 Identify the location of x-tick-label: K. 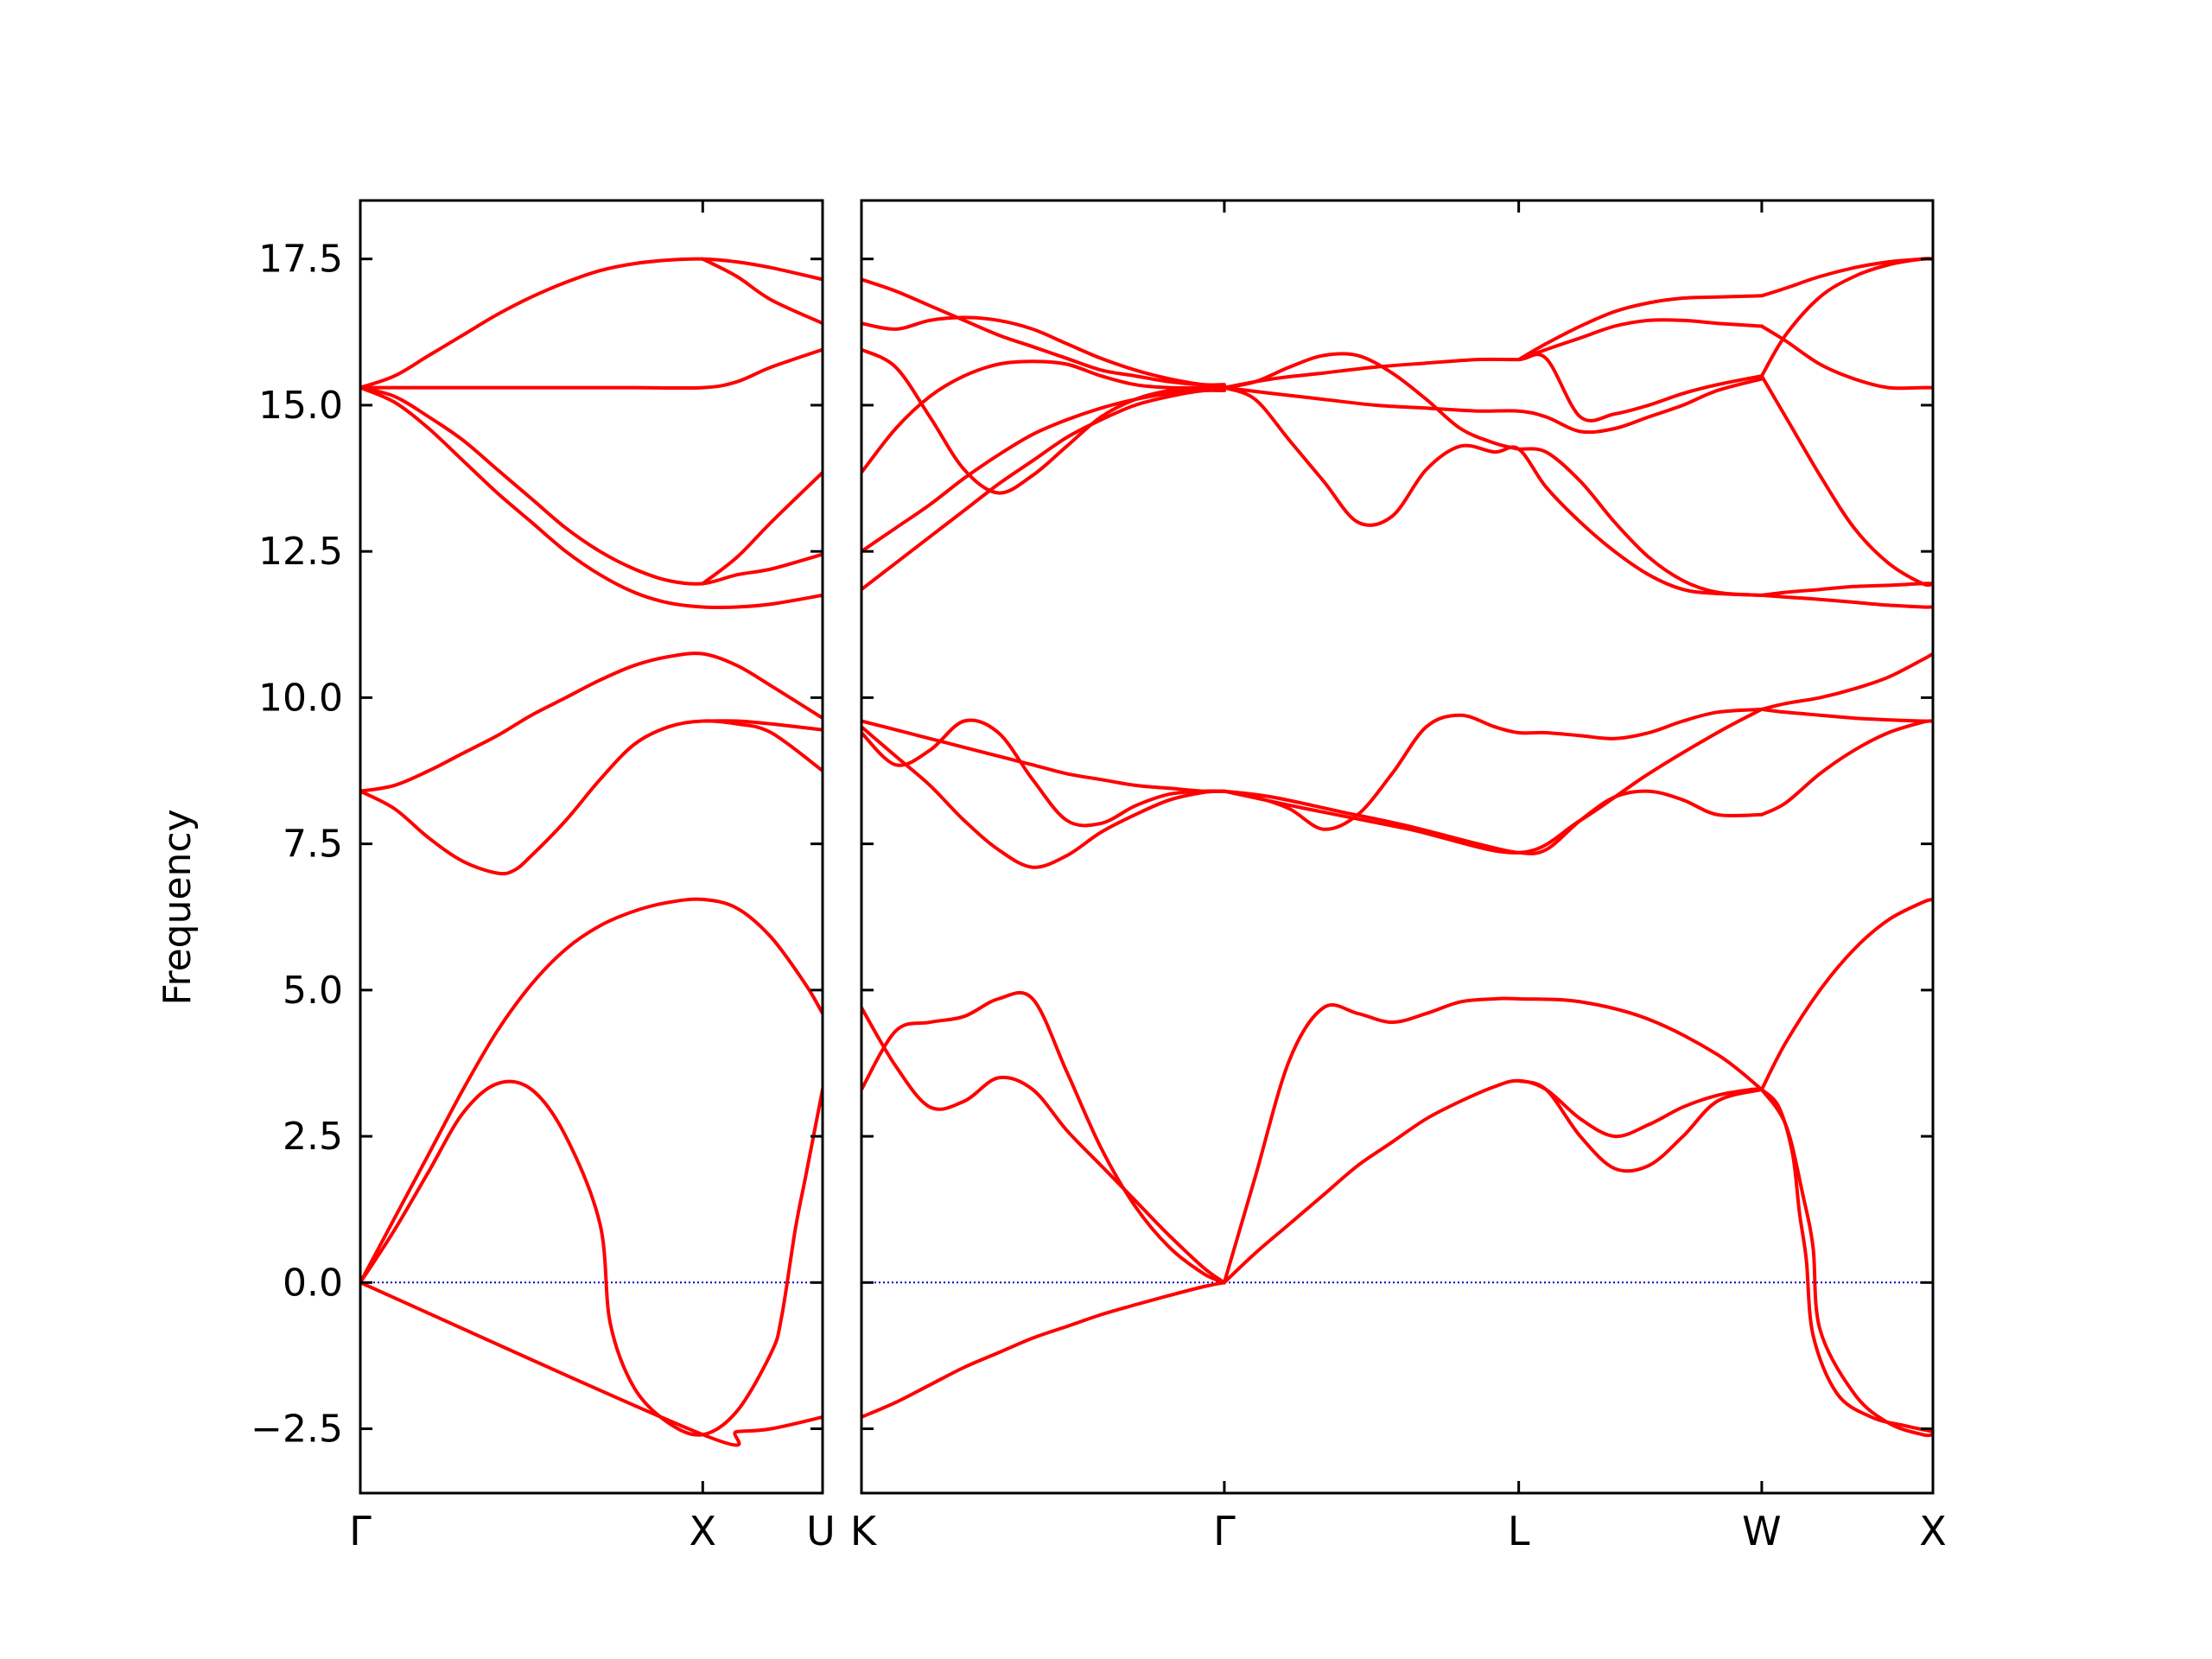
(864, 1531).